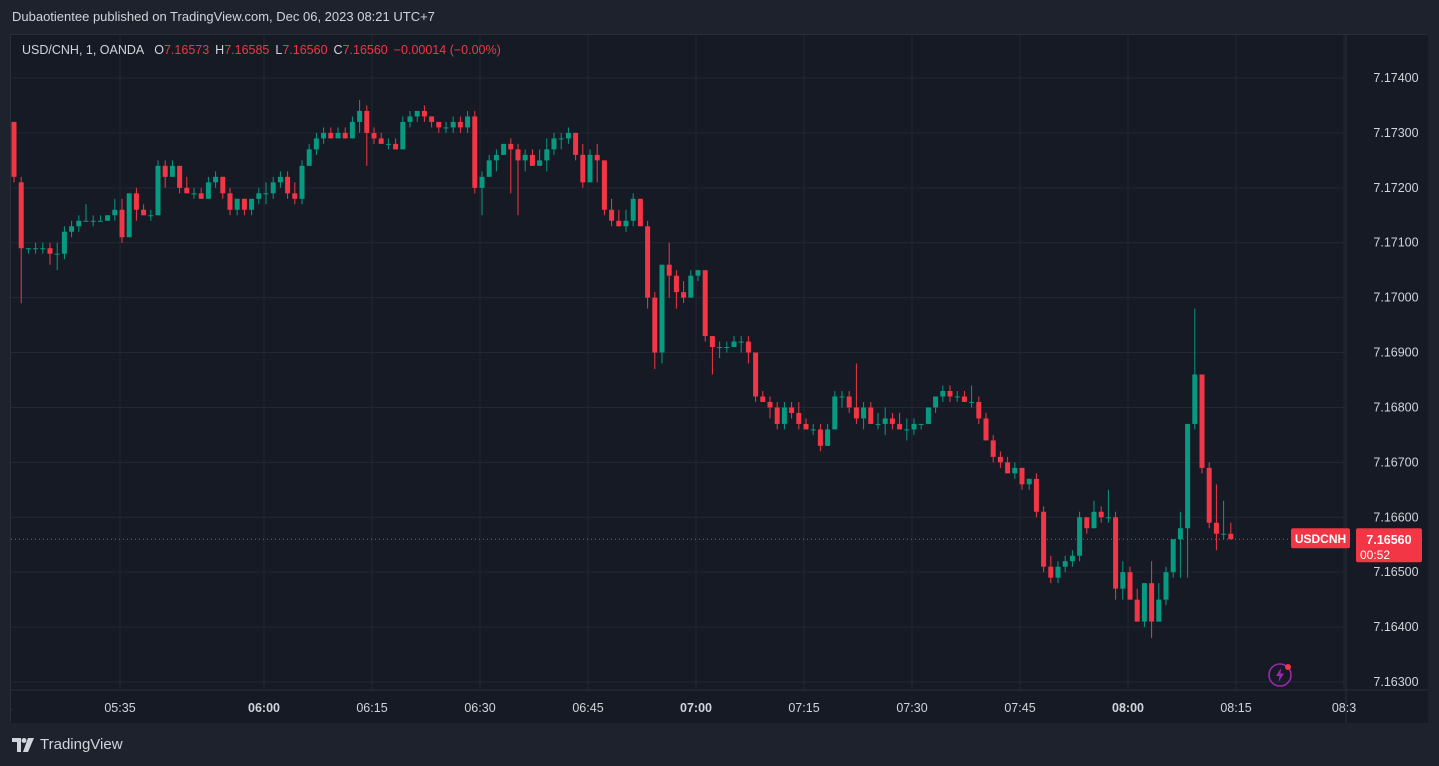 The width and height of the screenshot is (1439, 766). Describe the element at coordinates (911, 708) in the screenshot. I see `x-tick-label: 07:30` at that location.